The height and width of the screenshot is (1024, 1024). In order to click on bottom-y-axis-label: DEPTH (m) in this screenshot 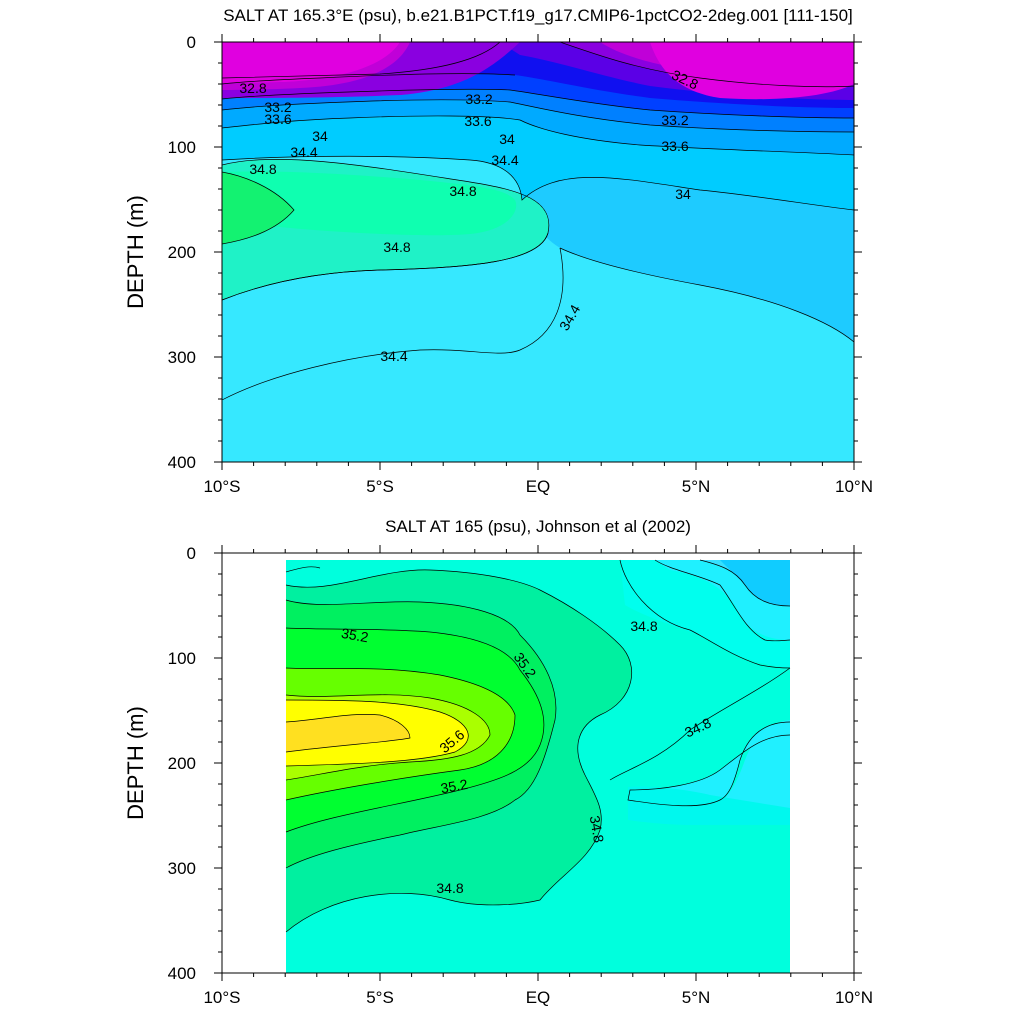, I will do `click(135, 763)`.